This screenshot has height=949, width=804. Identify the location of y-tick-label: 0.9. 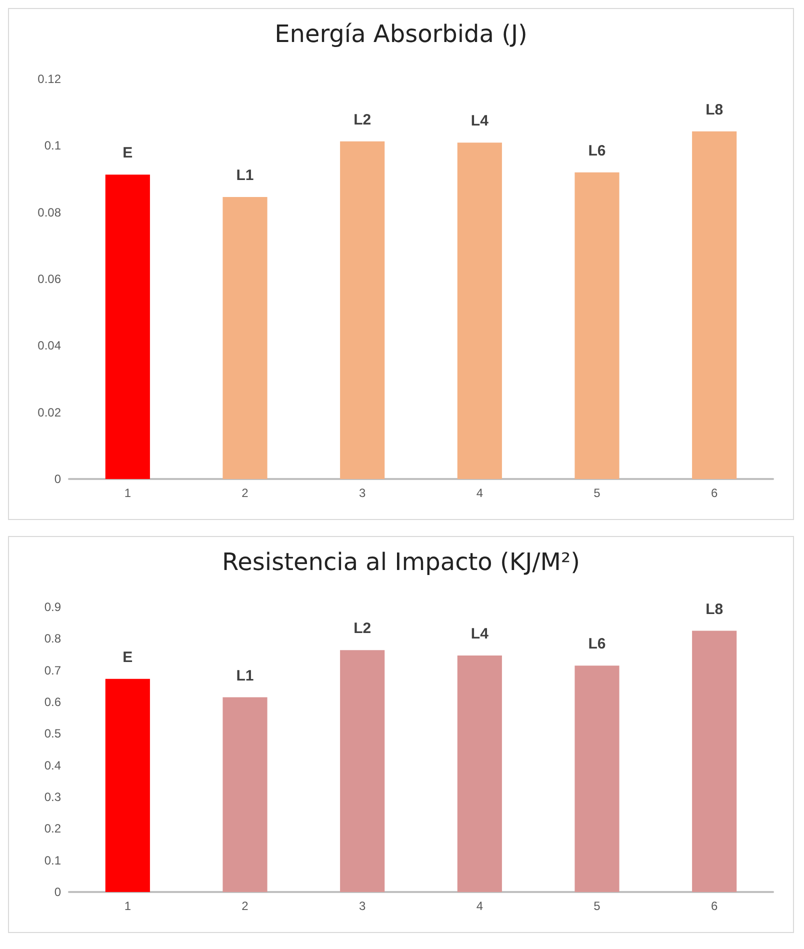
(53, 607).